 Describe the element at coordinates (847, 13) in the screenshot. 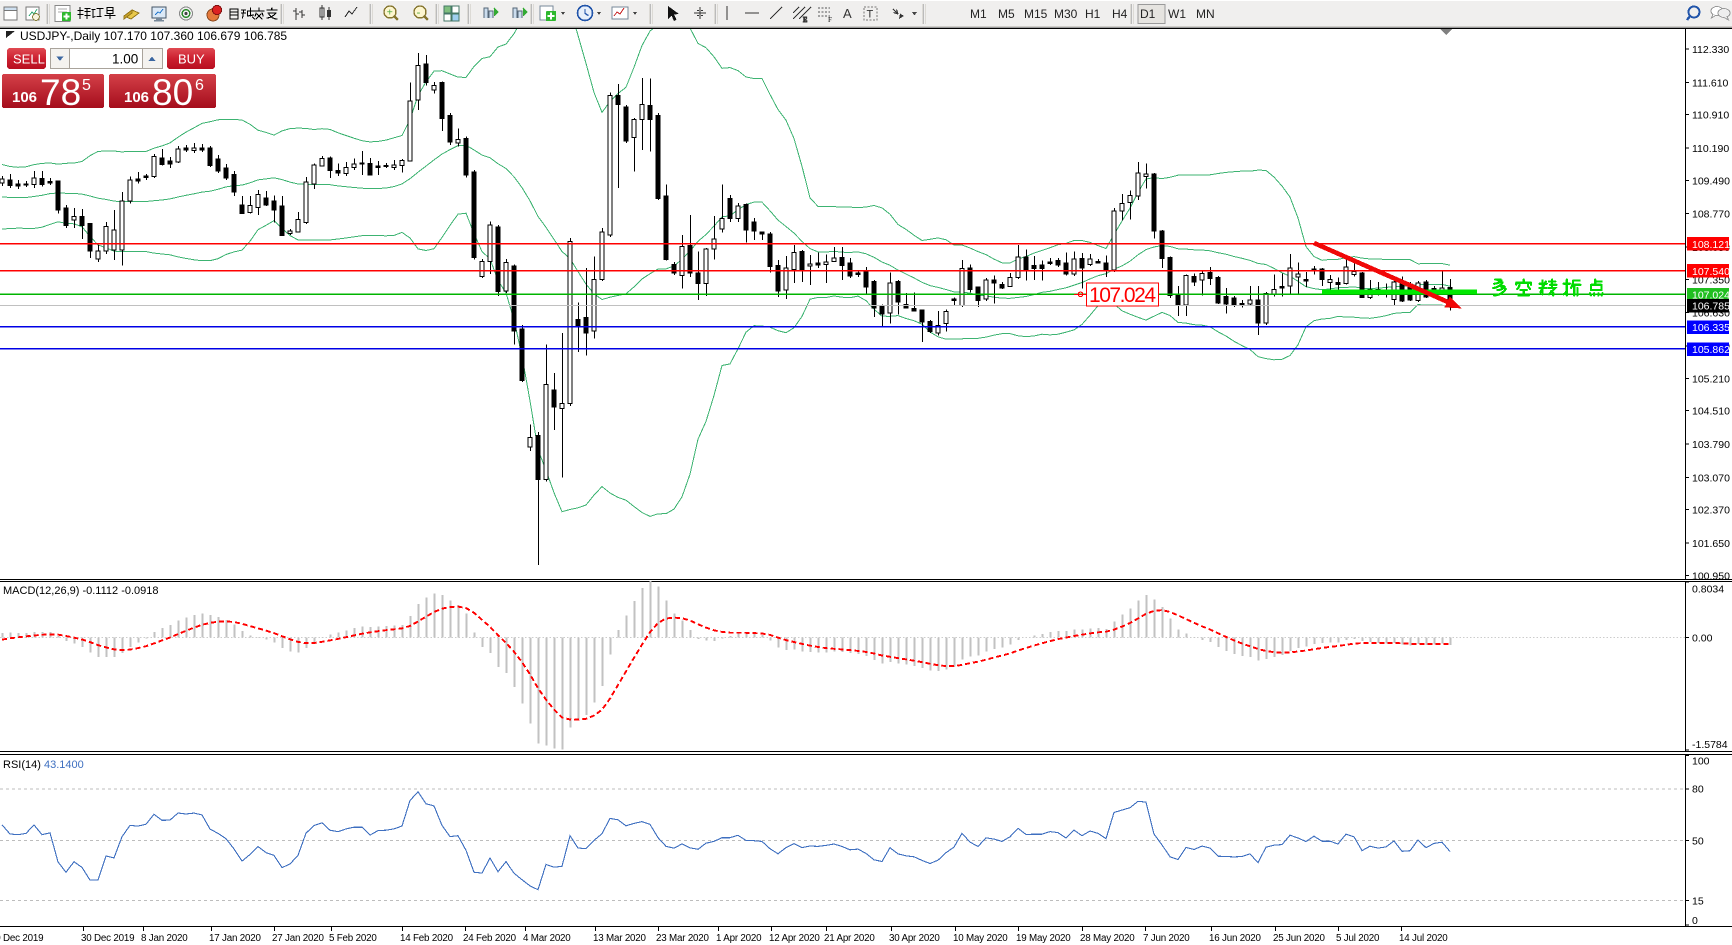

I see `svg-text: A` at that location.